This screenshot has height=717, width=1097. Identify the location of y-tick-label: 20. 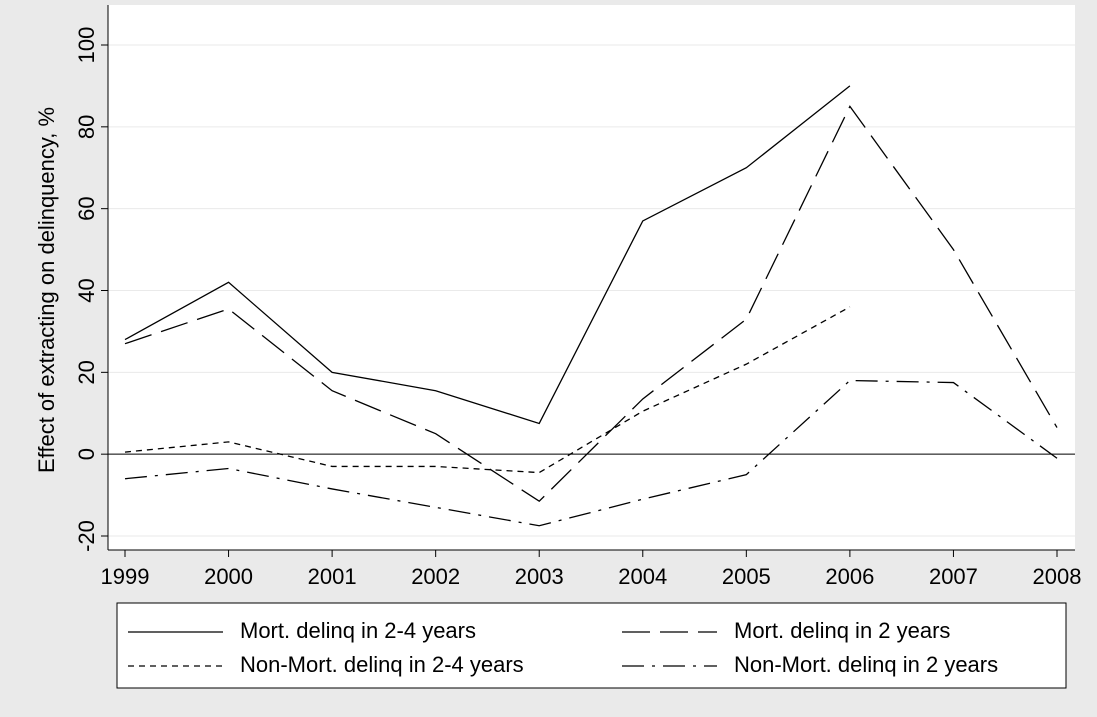
(86, 372).